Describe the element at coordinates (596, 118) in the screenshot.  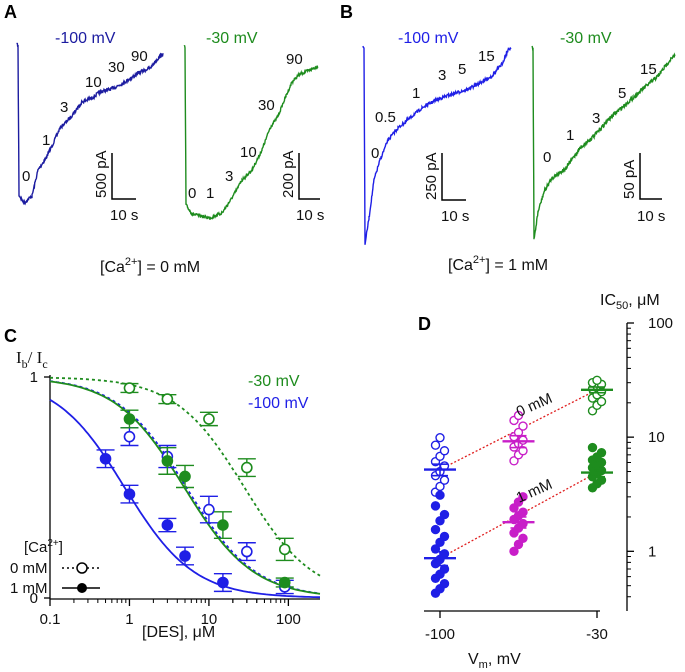
I see `trace-b2-conc-2: 3` at that location.